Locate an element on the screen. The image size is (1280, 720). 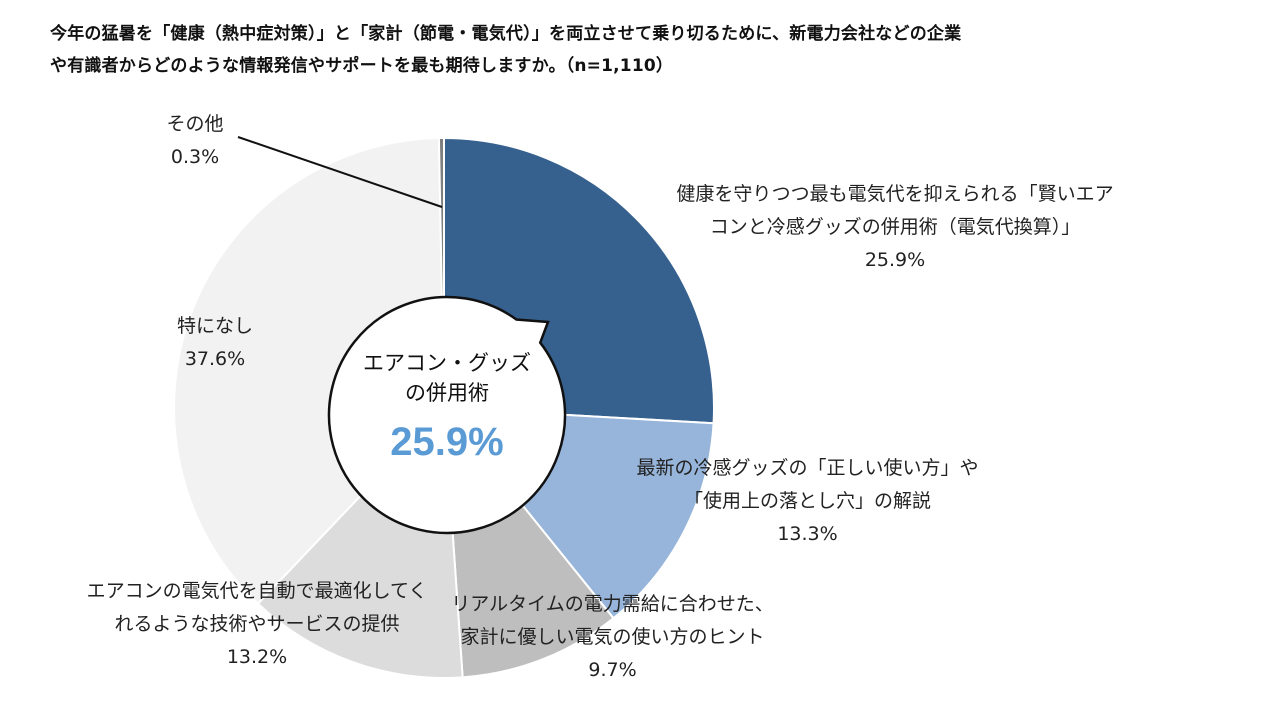
center-label-line-2: の併用術 is located at coordinates (447, 393).